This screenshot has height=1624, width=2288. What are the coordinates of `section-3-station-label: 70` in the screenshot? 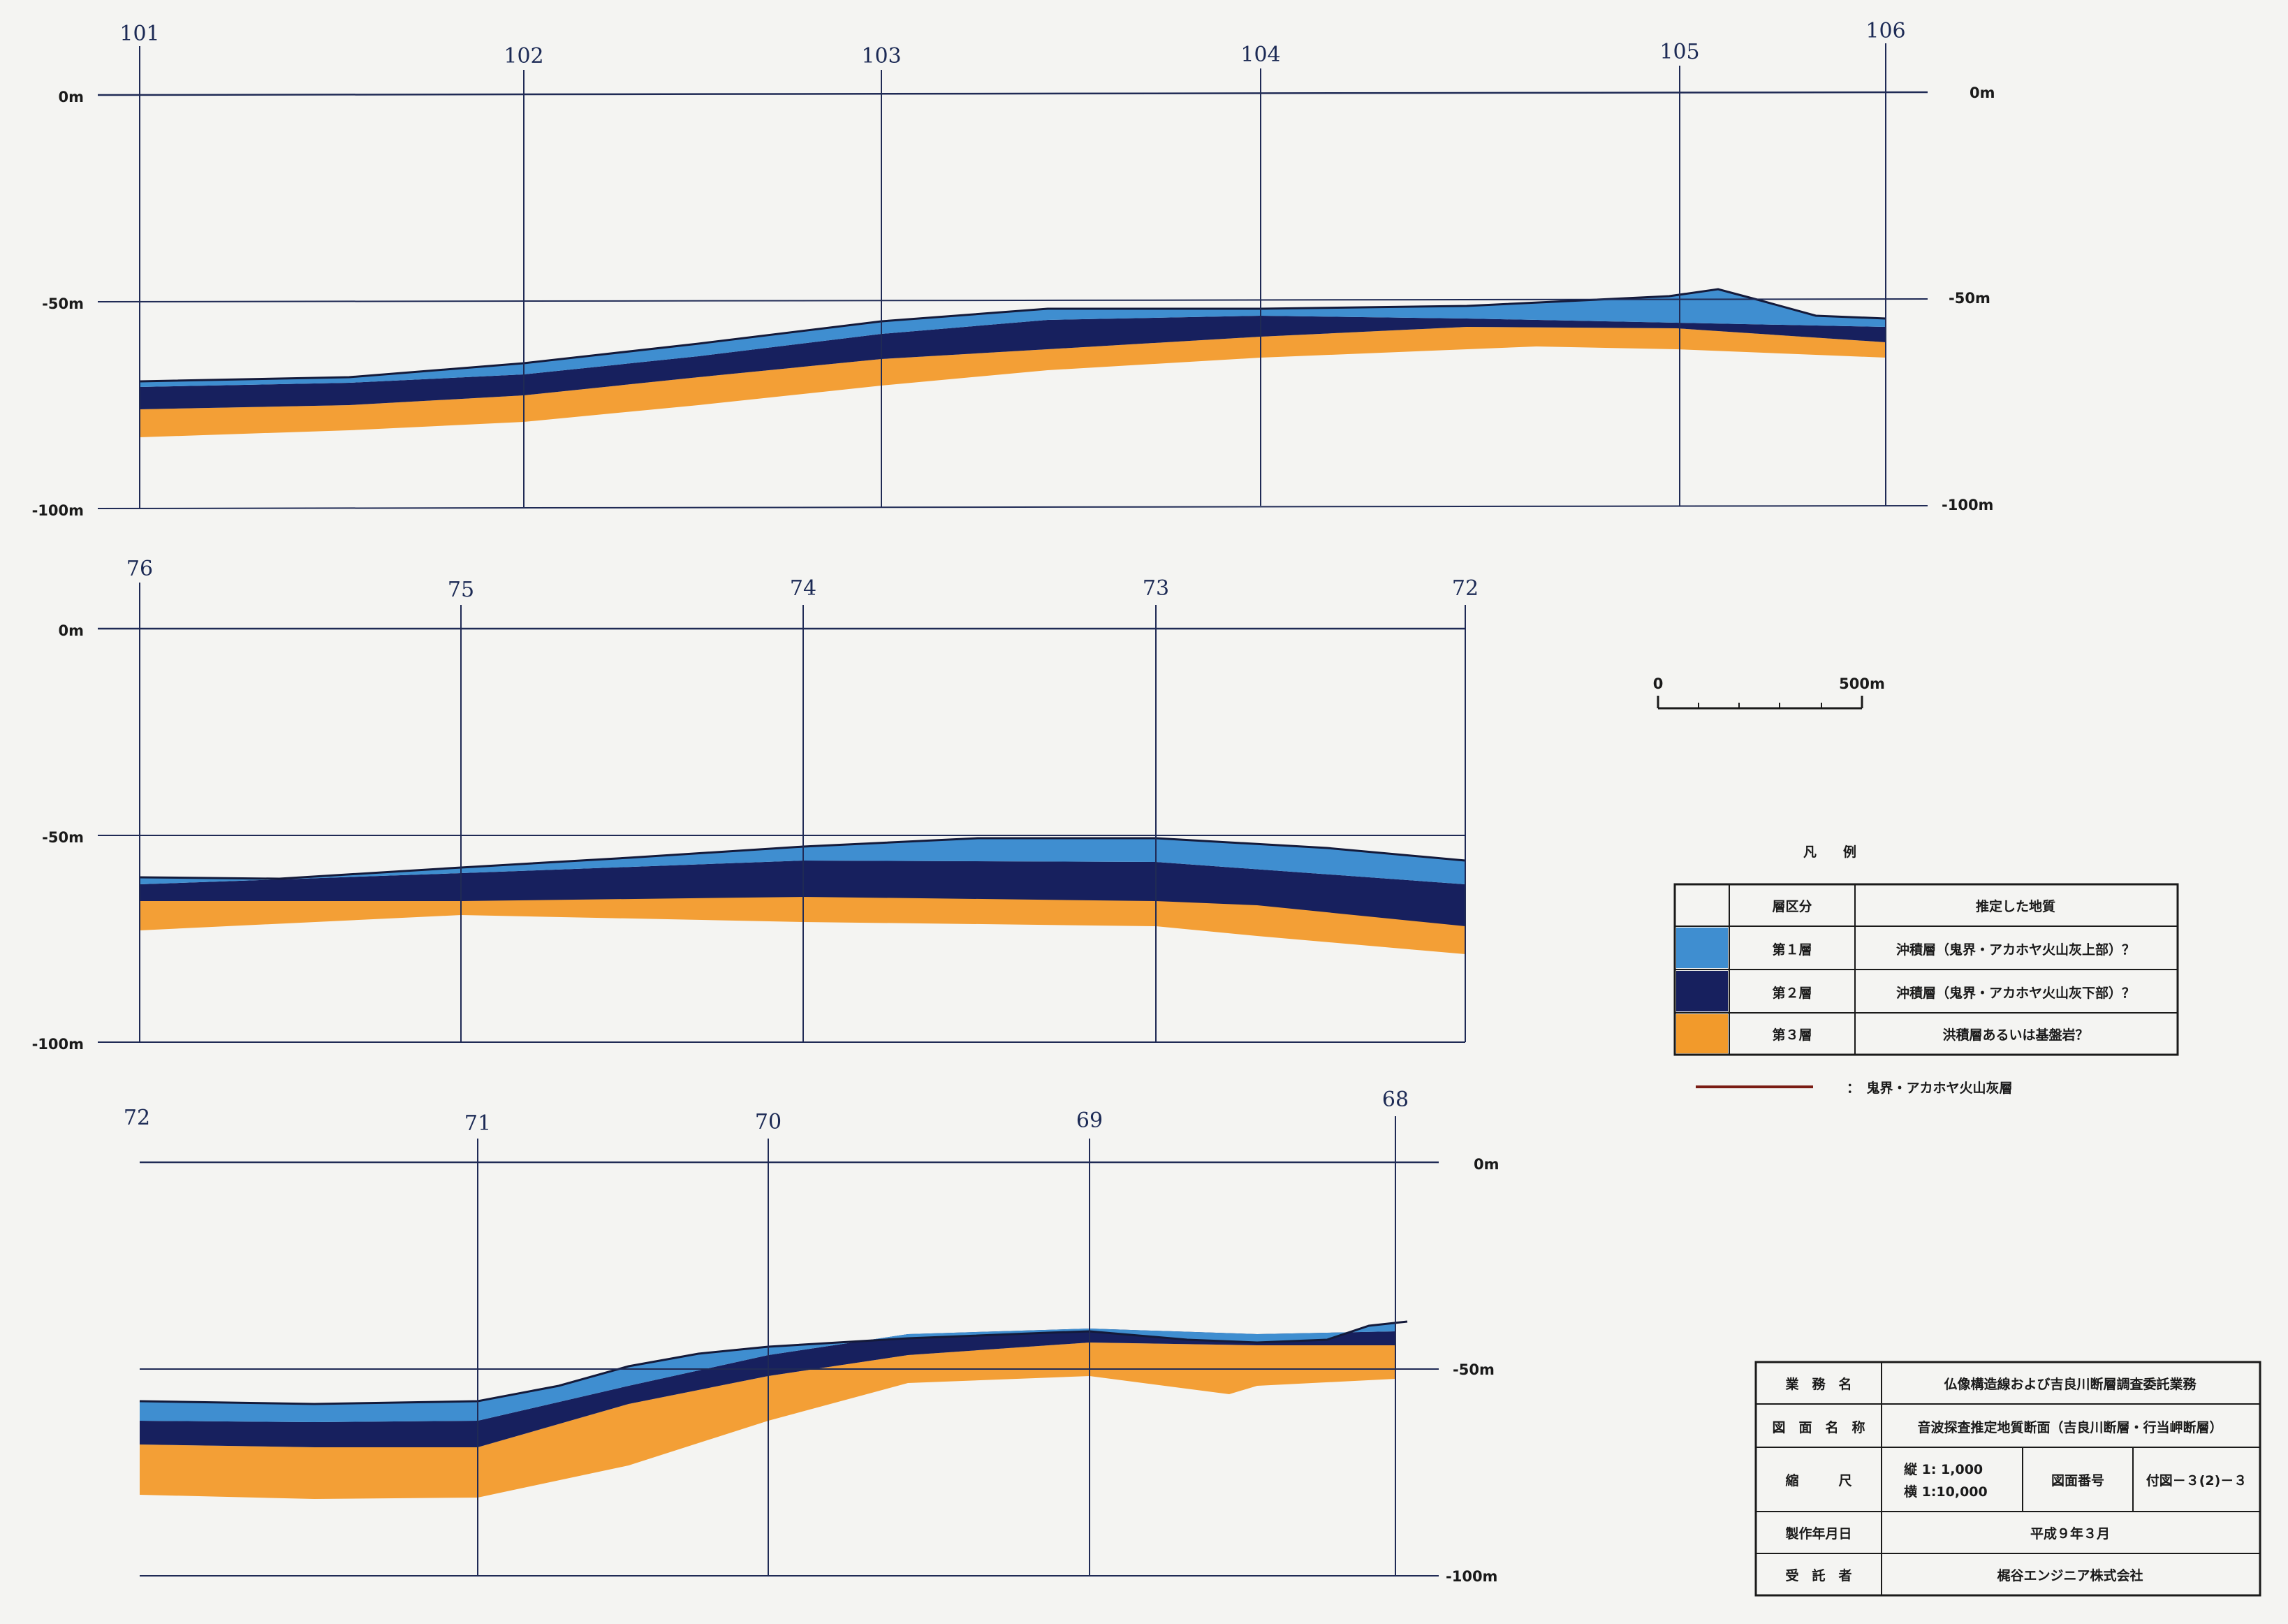 It's located at (768, 1122).